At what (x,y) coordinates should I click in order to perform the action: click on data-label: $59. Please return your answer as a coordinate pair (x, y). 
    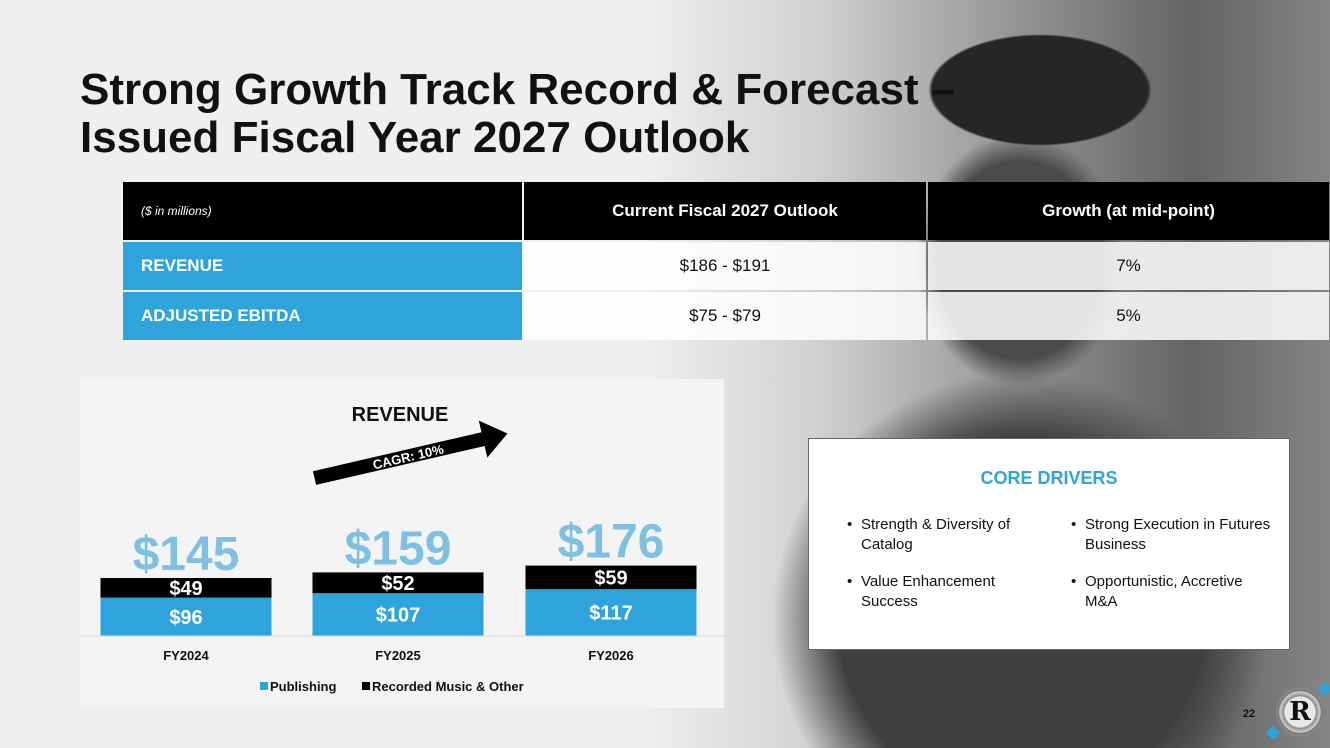
    Looking at the image, I should click on (610, 578).